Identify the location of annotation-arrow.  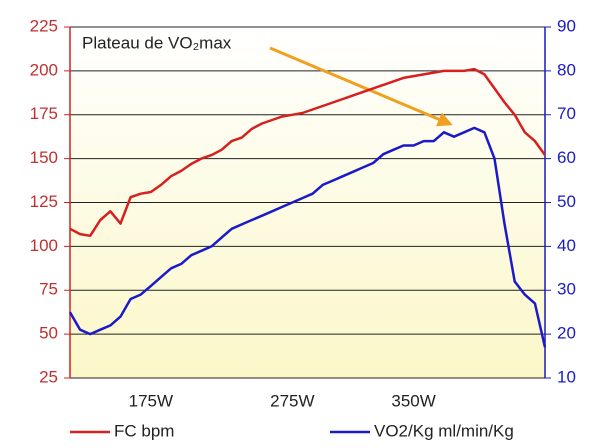
(361, 86).